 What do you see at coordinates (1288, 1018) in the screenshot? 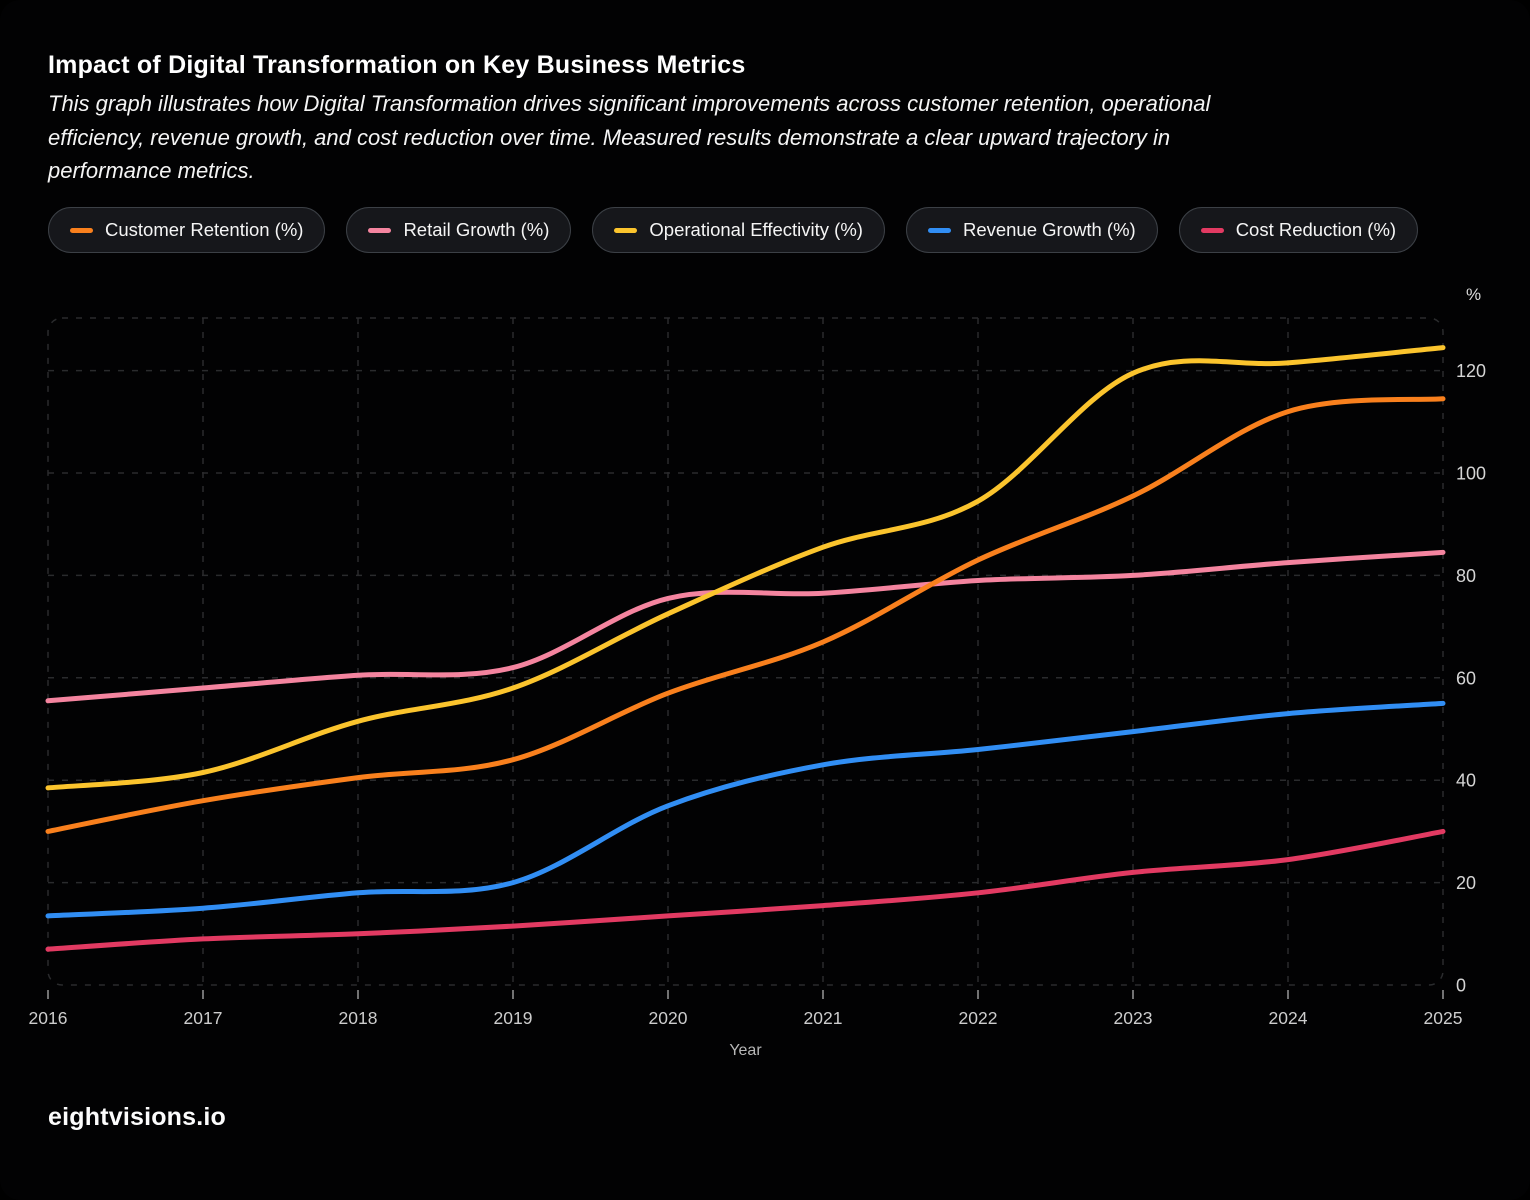
I see `x-tick-label: 2024` at bounding box center [1288, 1018].